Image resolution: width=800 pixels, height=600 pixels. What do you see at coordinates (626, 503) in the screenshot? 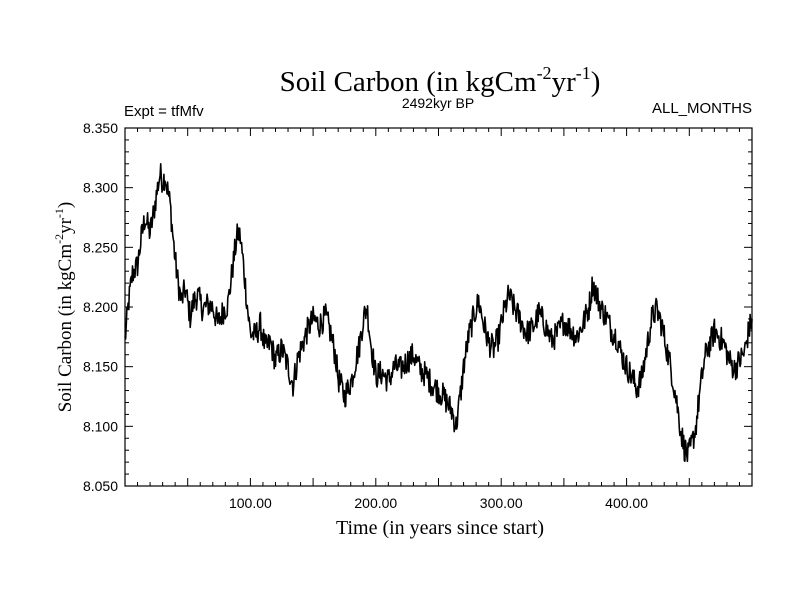
I see `x-tick-label: 400.00` at bounding box center [626, 503].